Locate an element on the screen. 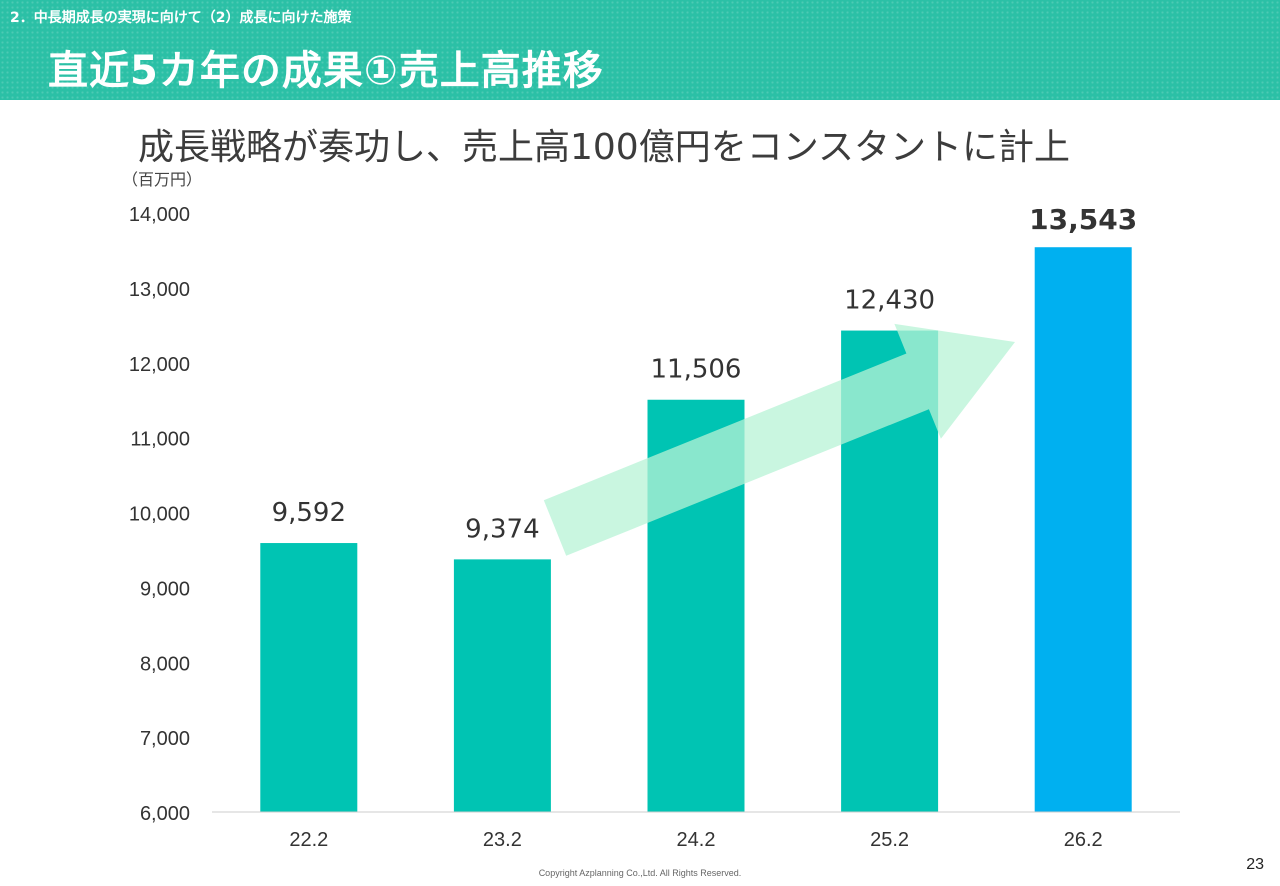 The height and width of the screenshot is (886, 1280). y-tick-label: 14,000 is located at coordinates (159, 215).